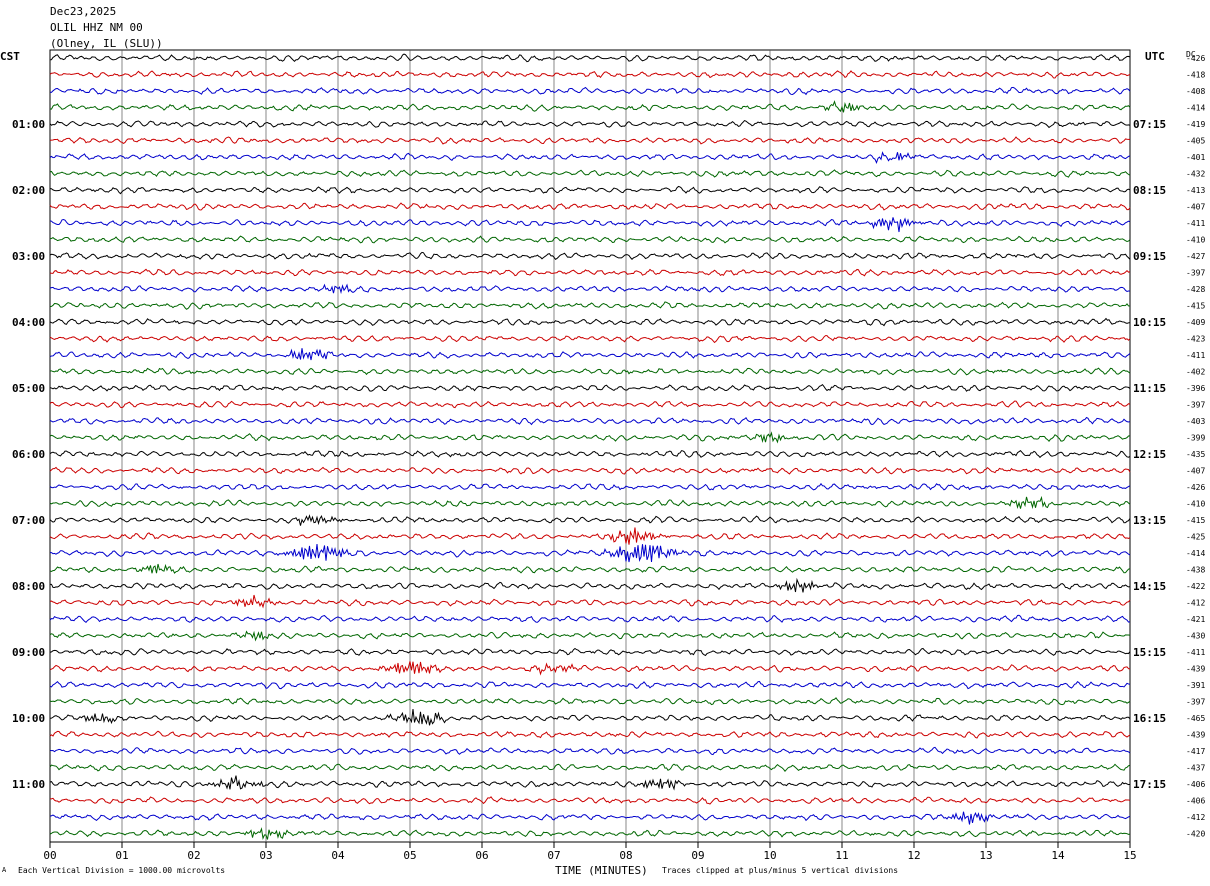 The image size is (1210, 886). What do you see at coordinates (1195, 421) in the screenshot?
I see `dc-offset-label: -403` at bounding box center [1195, 421].